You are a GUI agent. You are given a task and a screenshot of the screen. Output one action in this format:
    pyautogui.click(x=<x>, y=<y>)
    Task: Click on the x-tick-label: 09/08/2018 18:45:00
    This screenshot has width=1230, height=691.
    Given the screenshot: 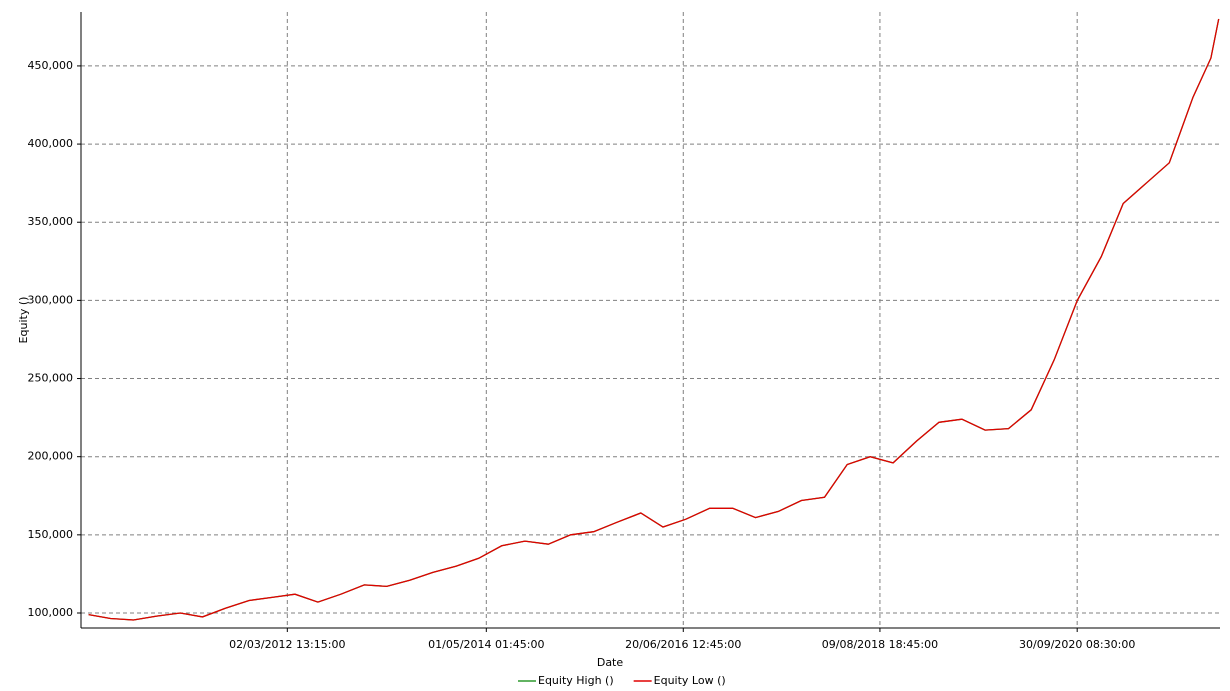 What is the action you would take?
    pyautogui.click(x=880, y=644)
    